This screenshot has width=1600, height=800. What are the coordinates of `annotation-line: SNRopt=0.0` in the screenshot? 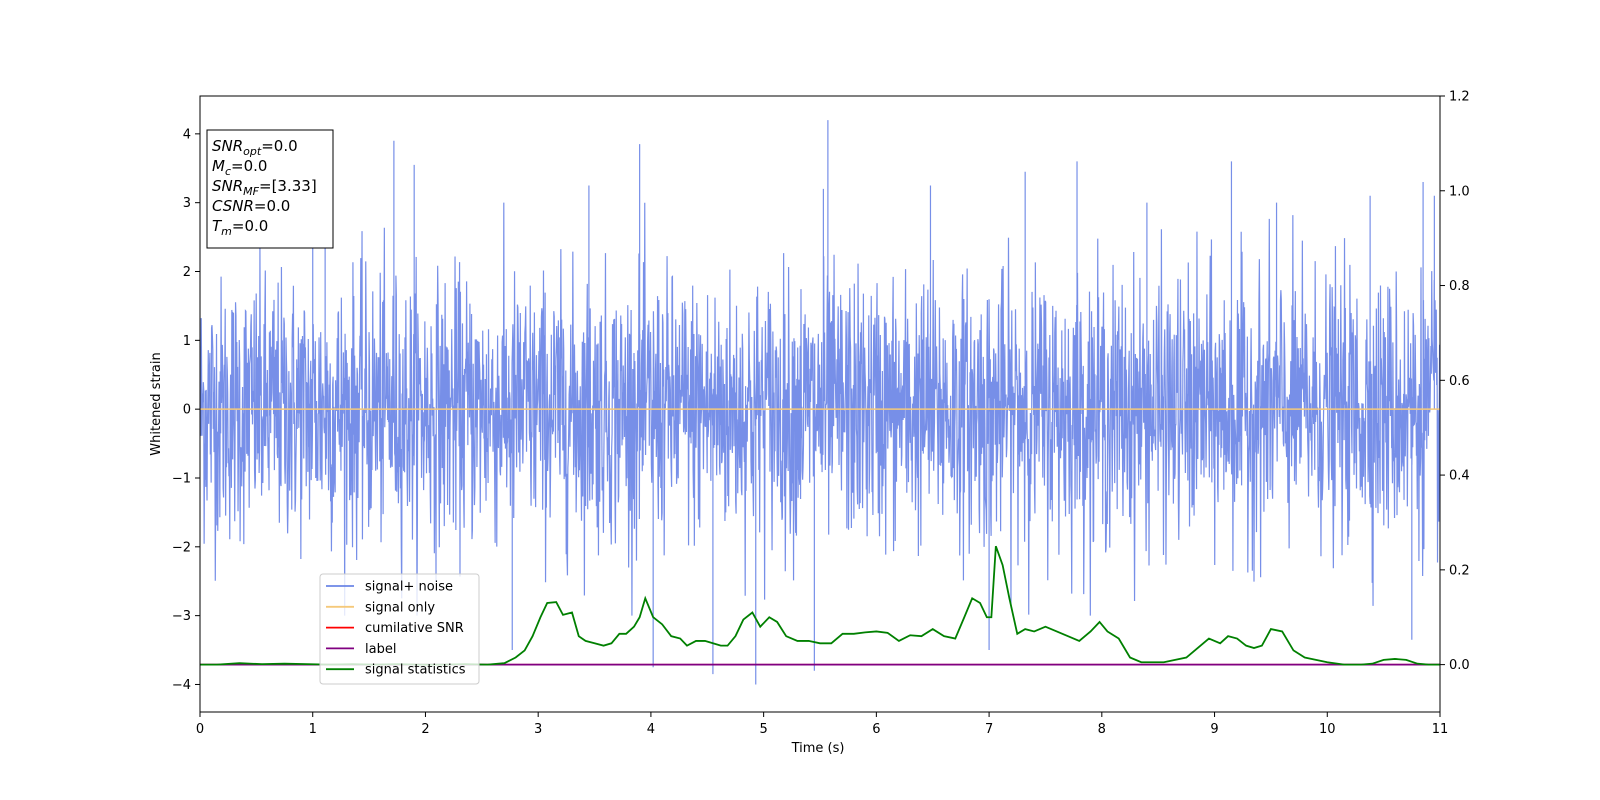 It's located at (255, 147).